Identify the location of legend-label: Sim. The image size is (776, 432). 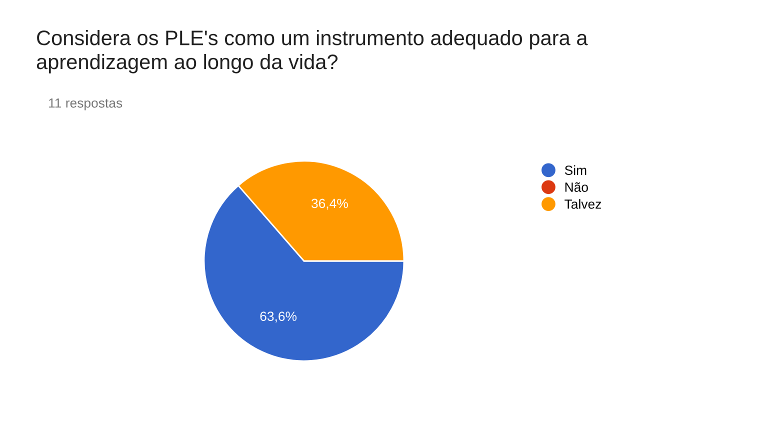
(575, 170).